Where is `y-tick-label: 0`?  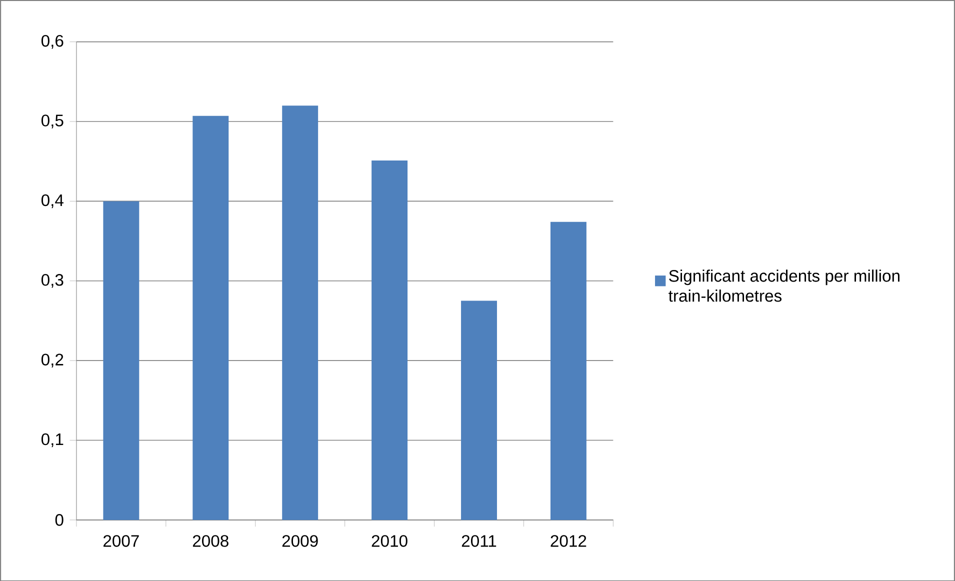 y-tick-label: 0 is located at coordinates (59, 520).